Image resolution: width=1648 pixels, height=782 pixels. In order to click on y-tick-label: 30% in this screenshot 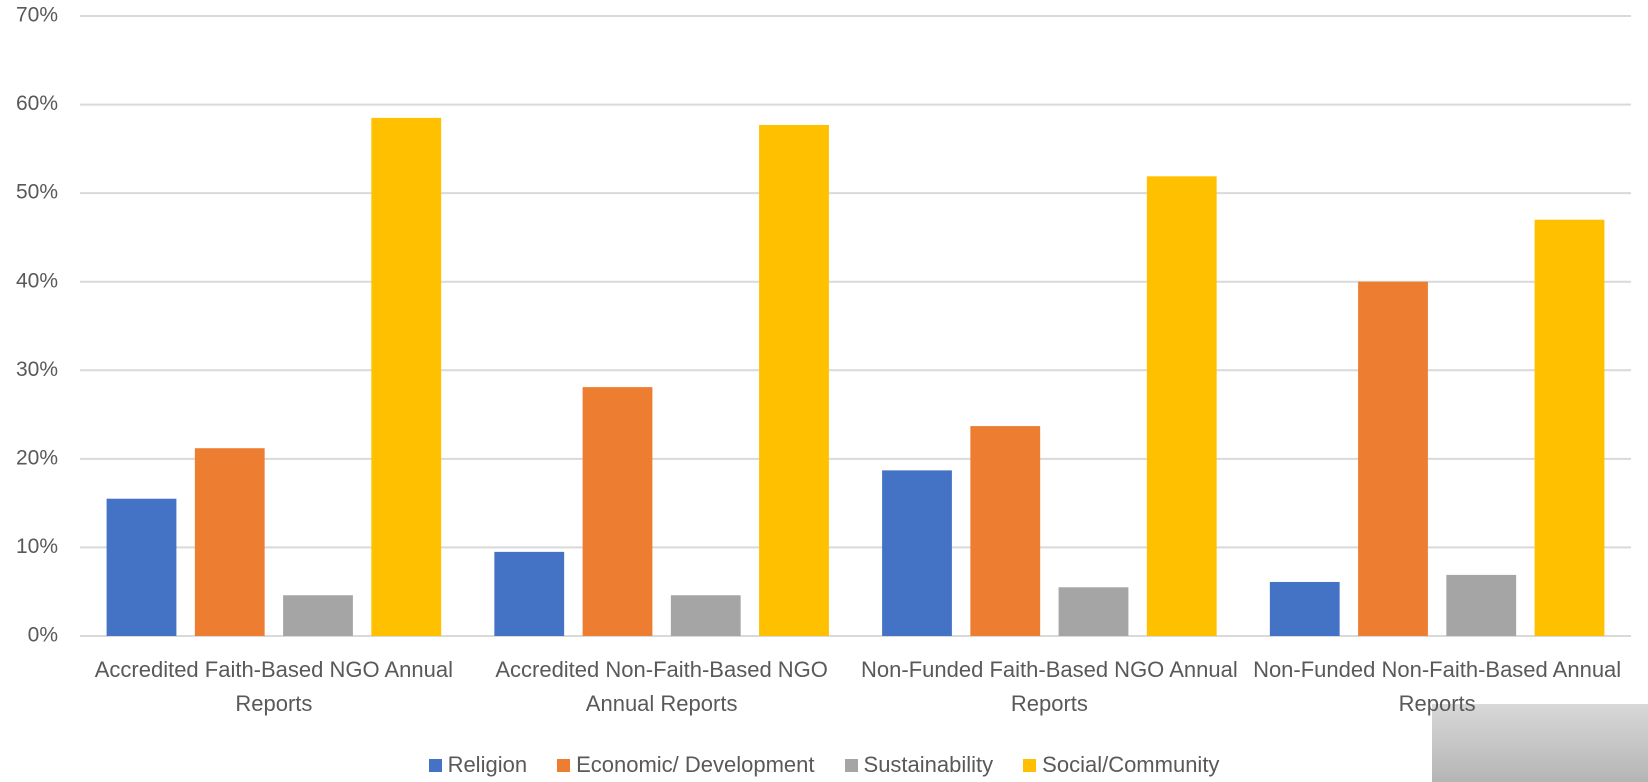, I will do `click(37, 369)`.